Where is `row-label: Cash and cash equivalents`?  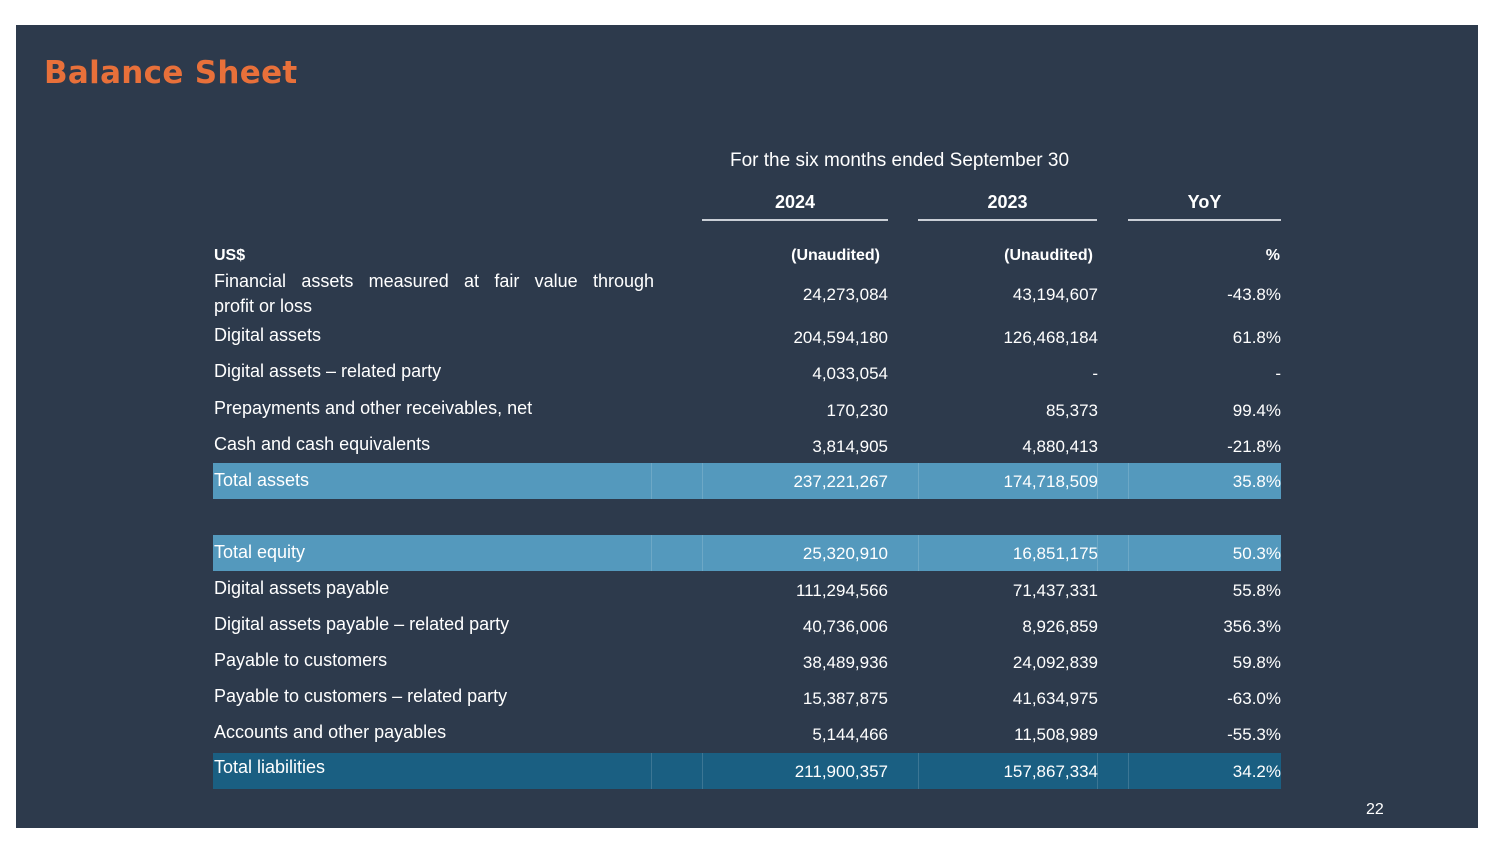
row-label: Cash and cash equivalents is located at coordinates (322, 444).